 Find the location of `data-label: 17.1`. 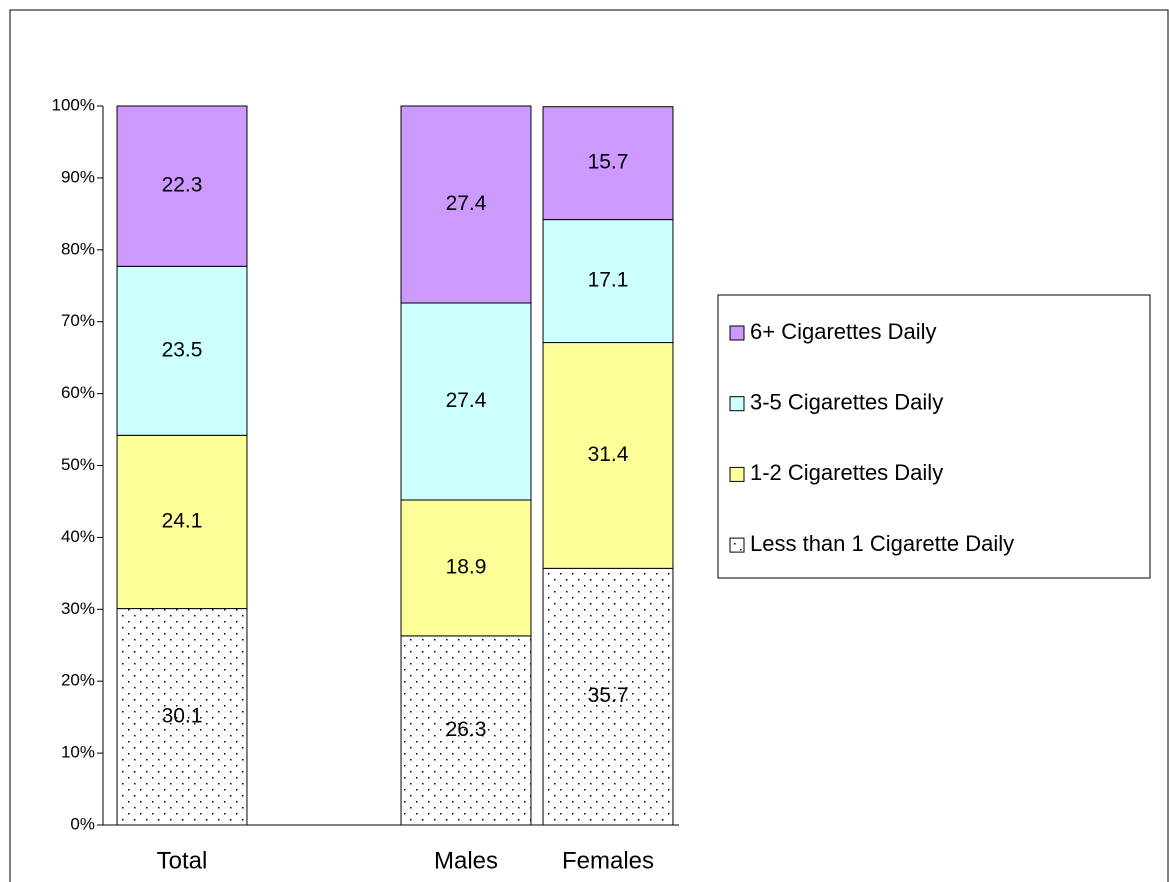

data-label: 17.1 is located at coordinates (608, 280).